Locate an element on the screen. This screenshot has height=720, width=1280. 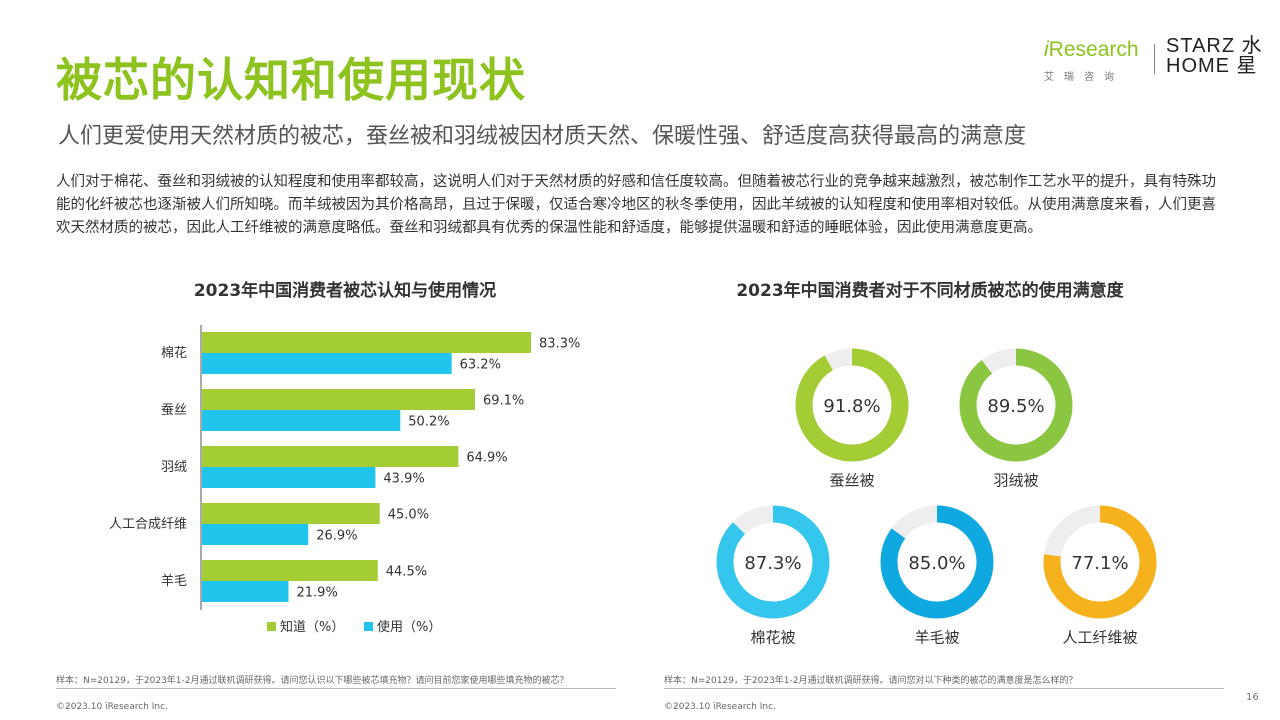
bar-value-label: 50.2% is located at coordinates (428, 422).